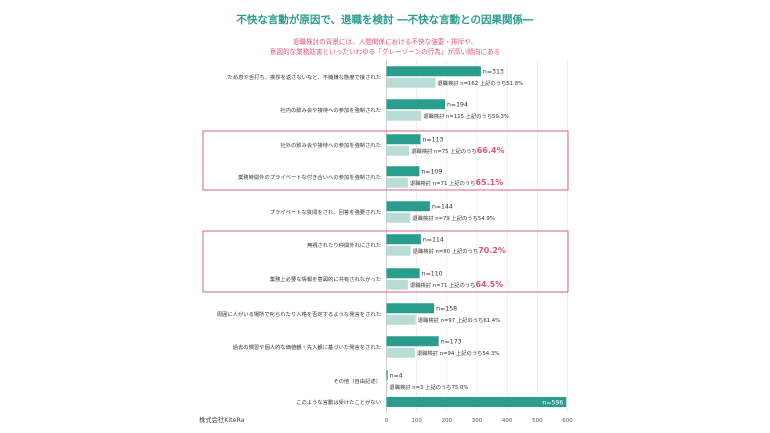 The height and width of the screenshot is (433, 770). Describe the element at coordinates (387, 421) in the screenshot. I see `x-tick-label: 0` at that location.